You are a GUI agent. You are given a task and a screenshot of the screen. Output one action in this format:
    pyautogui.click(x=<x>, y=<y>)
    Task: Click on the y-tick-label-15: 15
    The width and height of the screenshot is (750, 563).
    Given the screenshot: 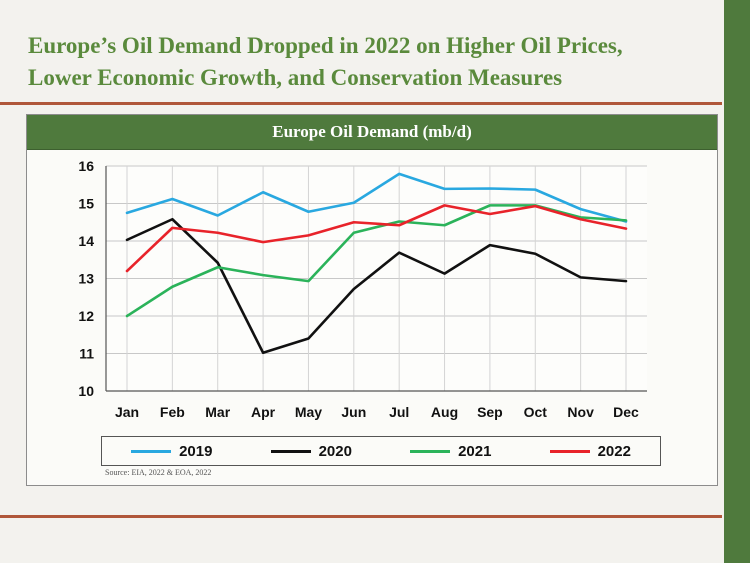 What is the action you would take?
    pyautogui.click(x=86, y=204)
    